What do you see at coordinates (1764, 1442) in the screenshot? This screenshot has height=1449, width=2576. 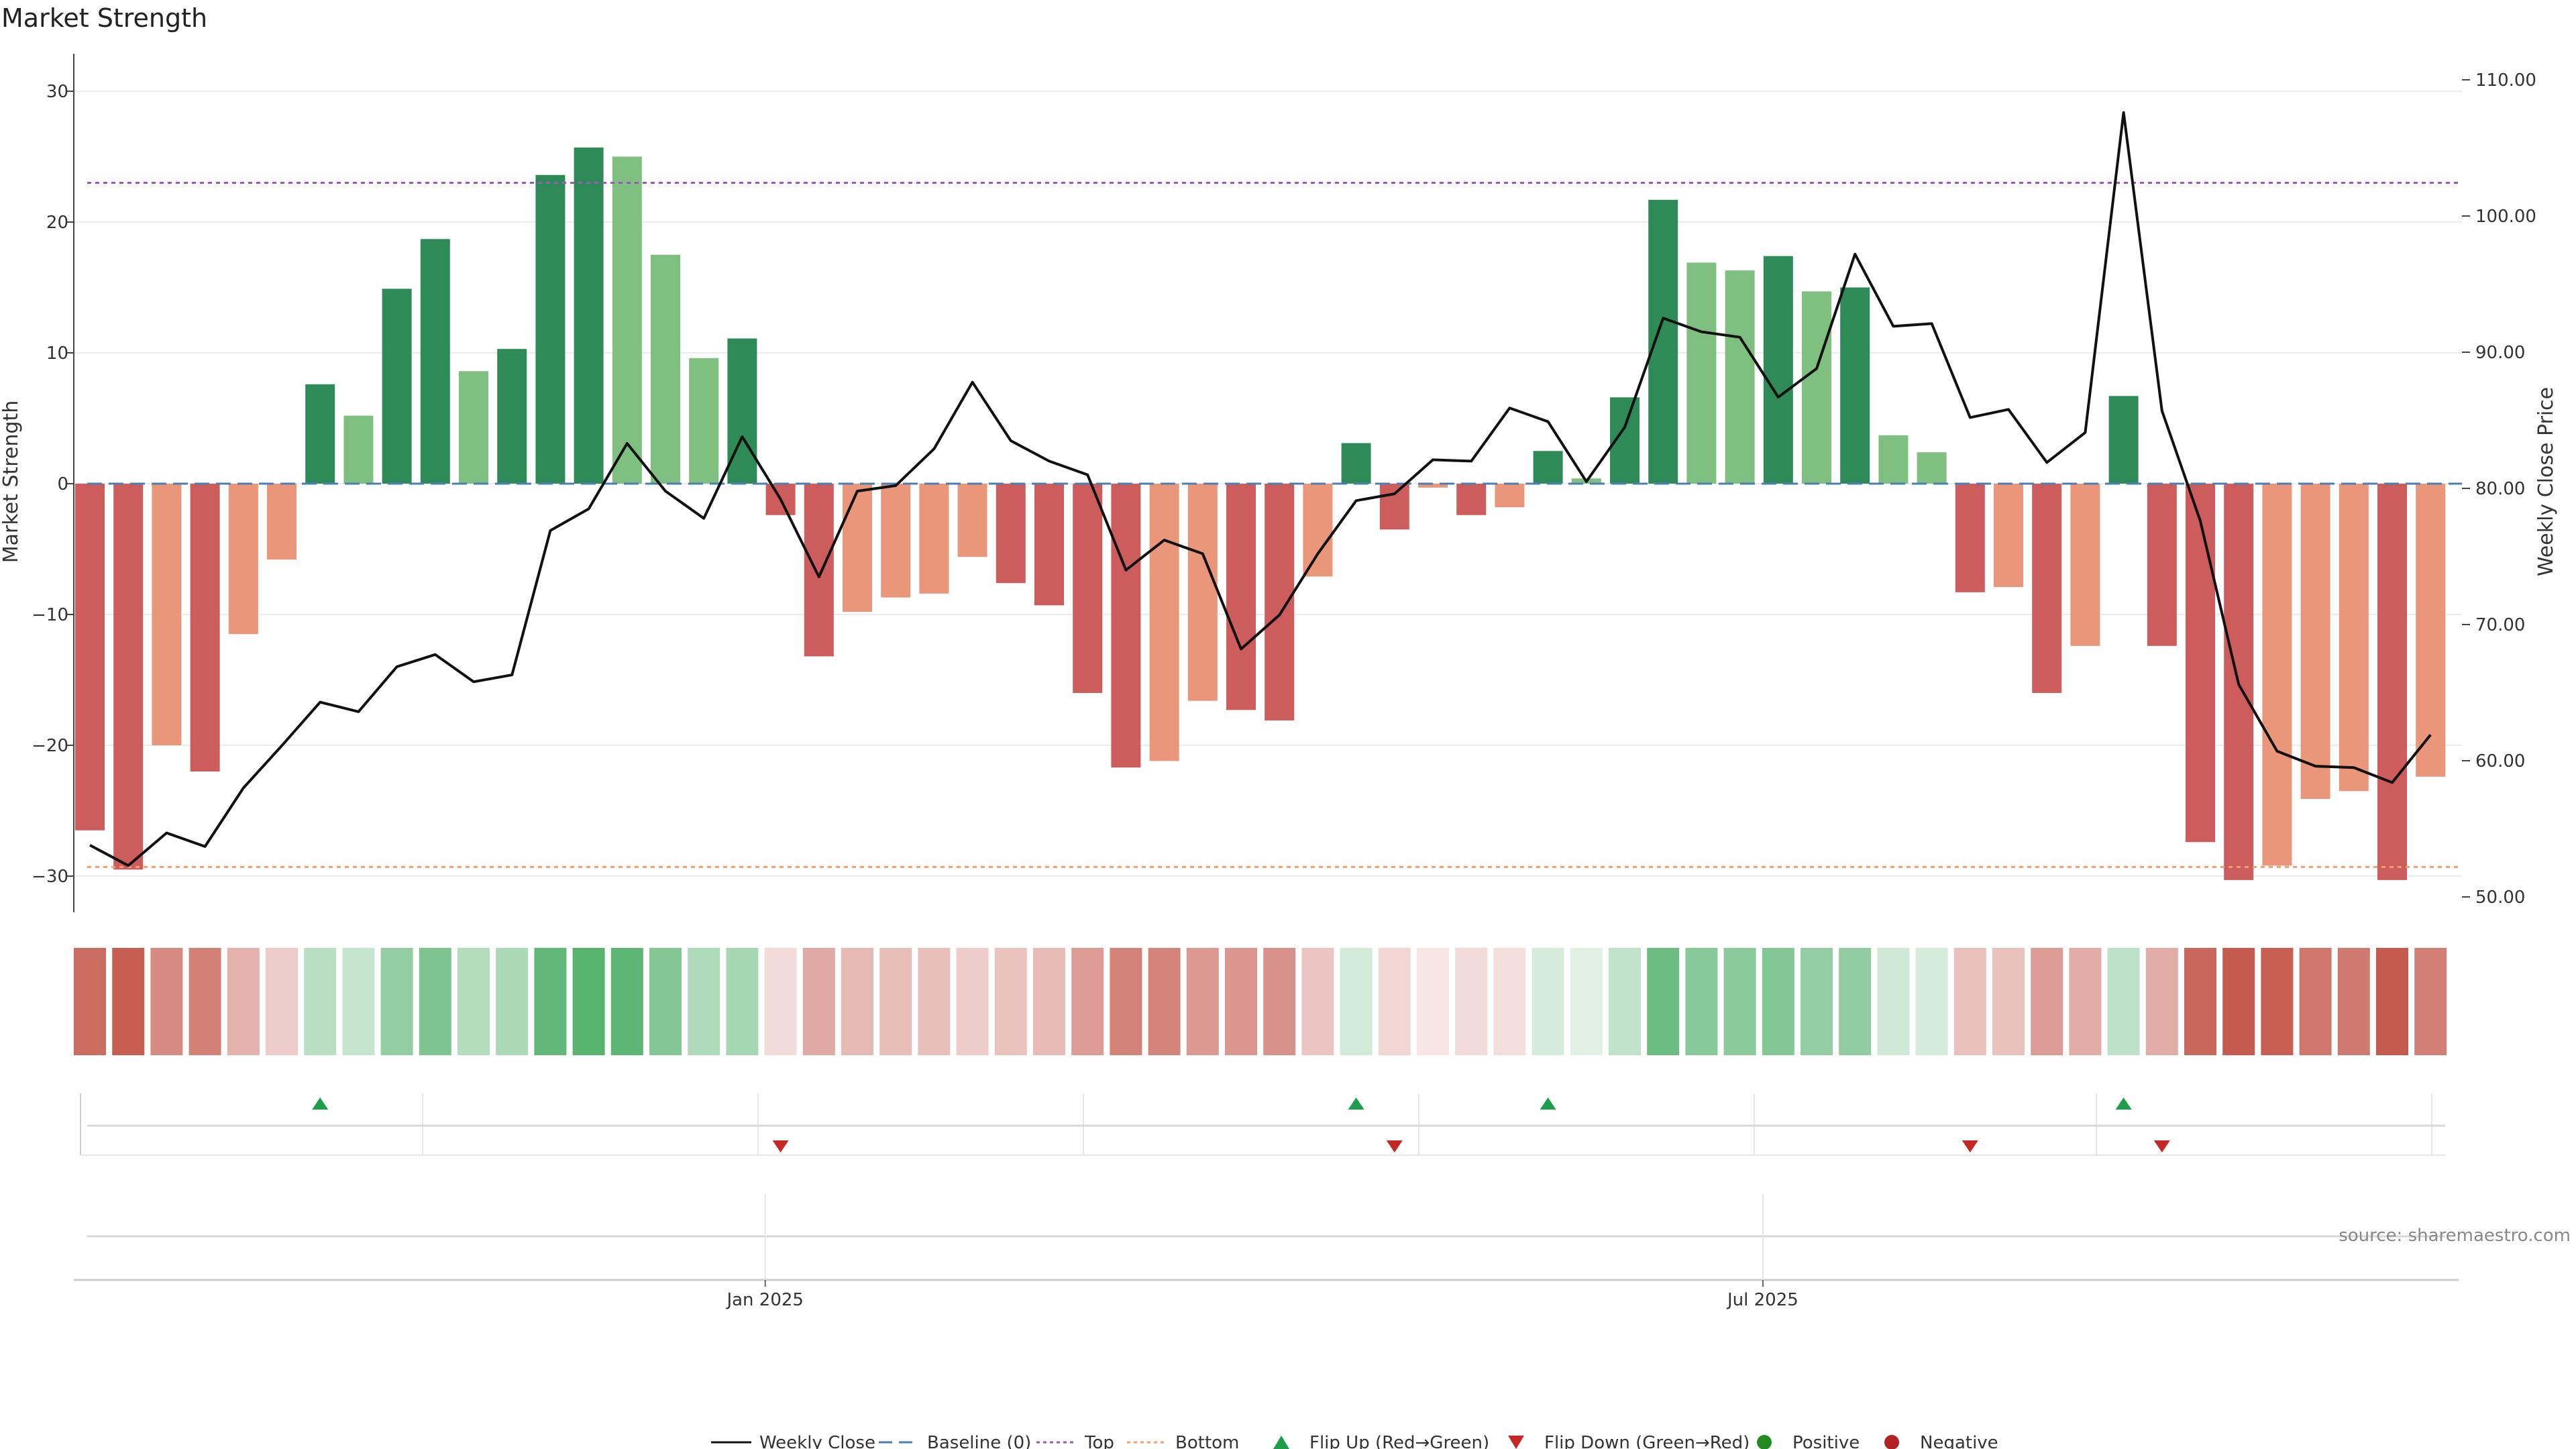 I see `legend-positive-swatch` at bounding box center [1764, 1442].